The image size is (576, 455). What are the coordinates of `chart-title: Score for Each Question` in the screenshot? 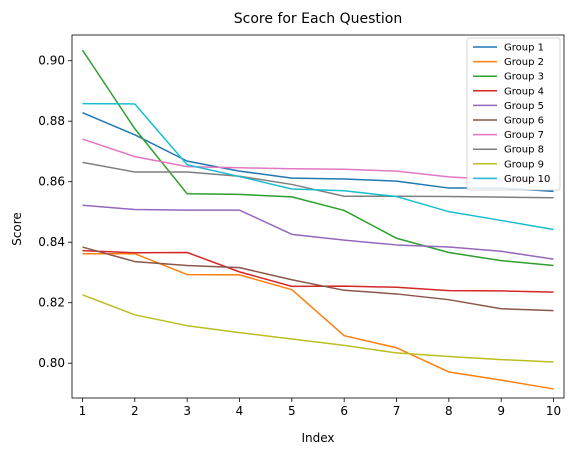 It's located at (318, 19).